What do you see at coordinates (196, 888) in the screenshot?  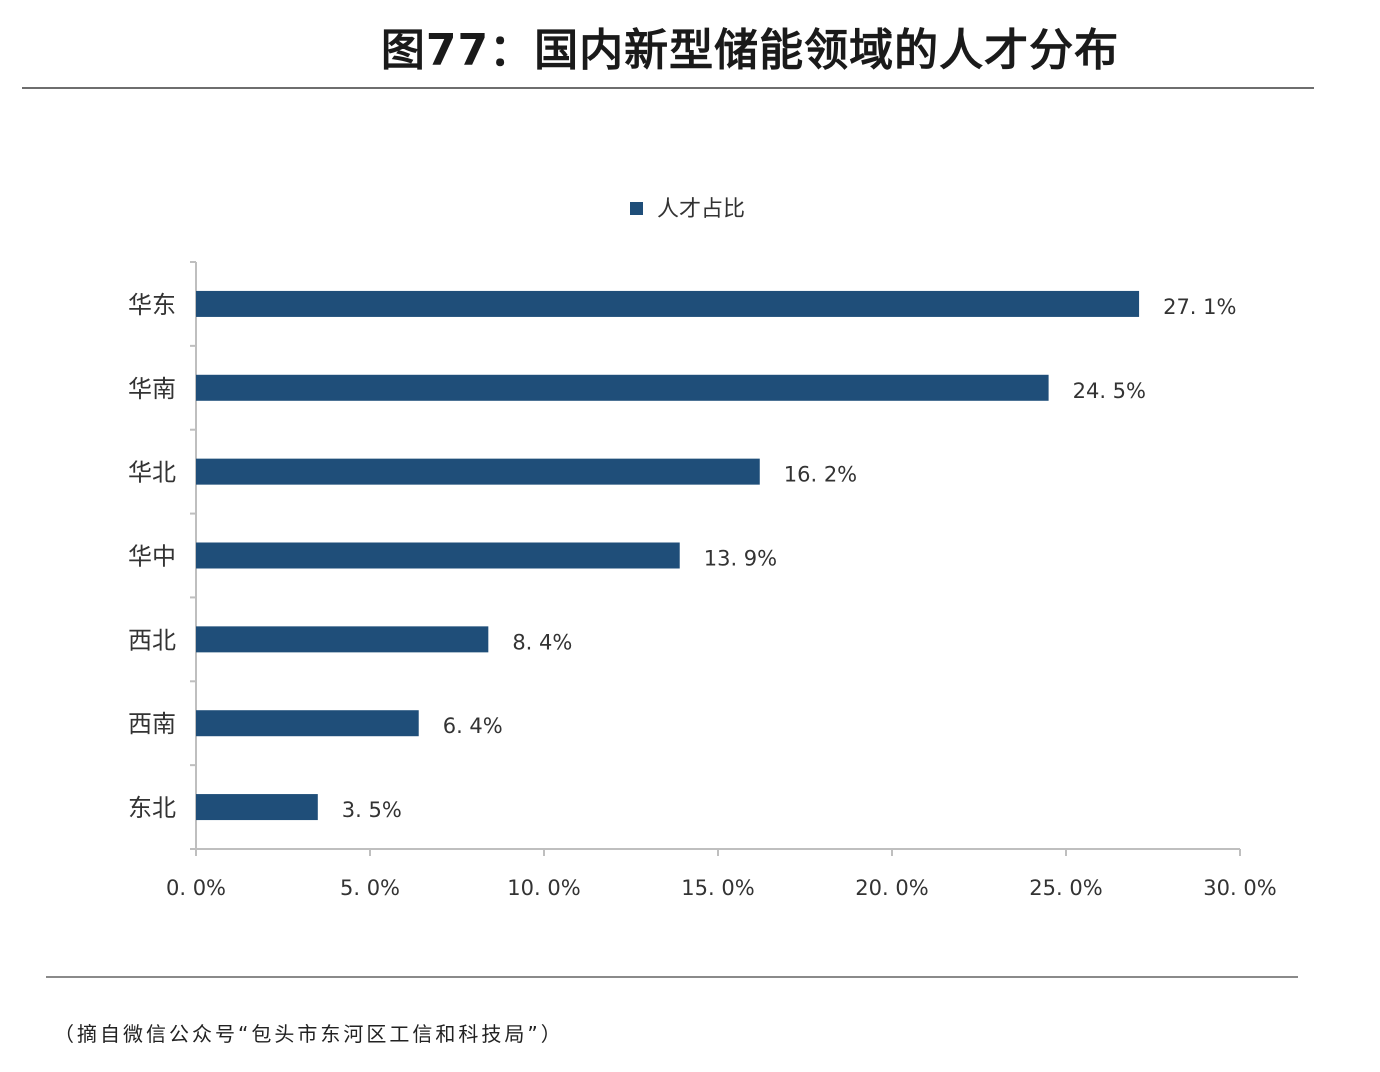 I see `x-tick-label: 0. 0%` at bounding box center [196, 888].